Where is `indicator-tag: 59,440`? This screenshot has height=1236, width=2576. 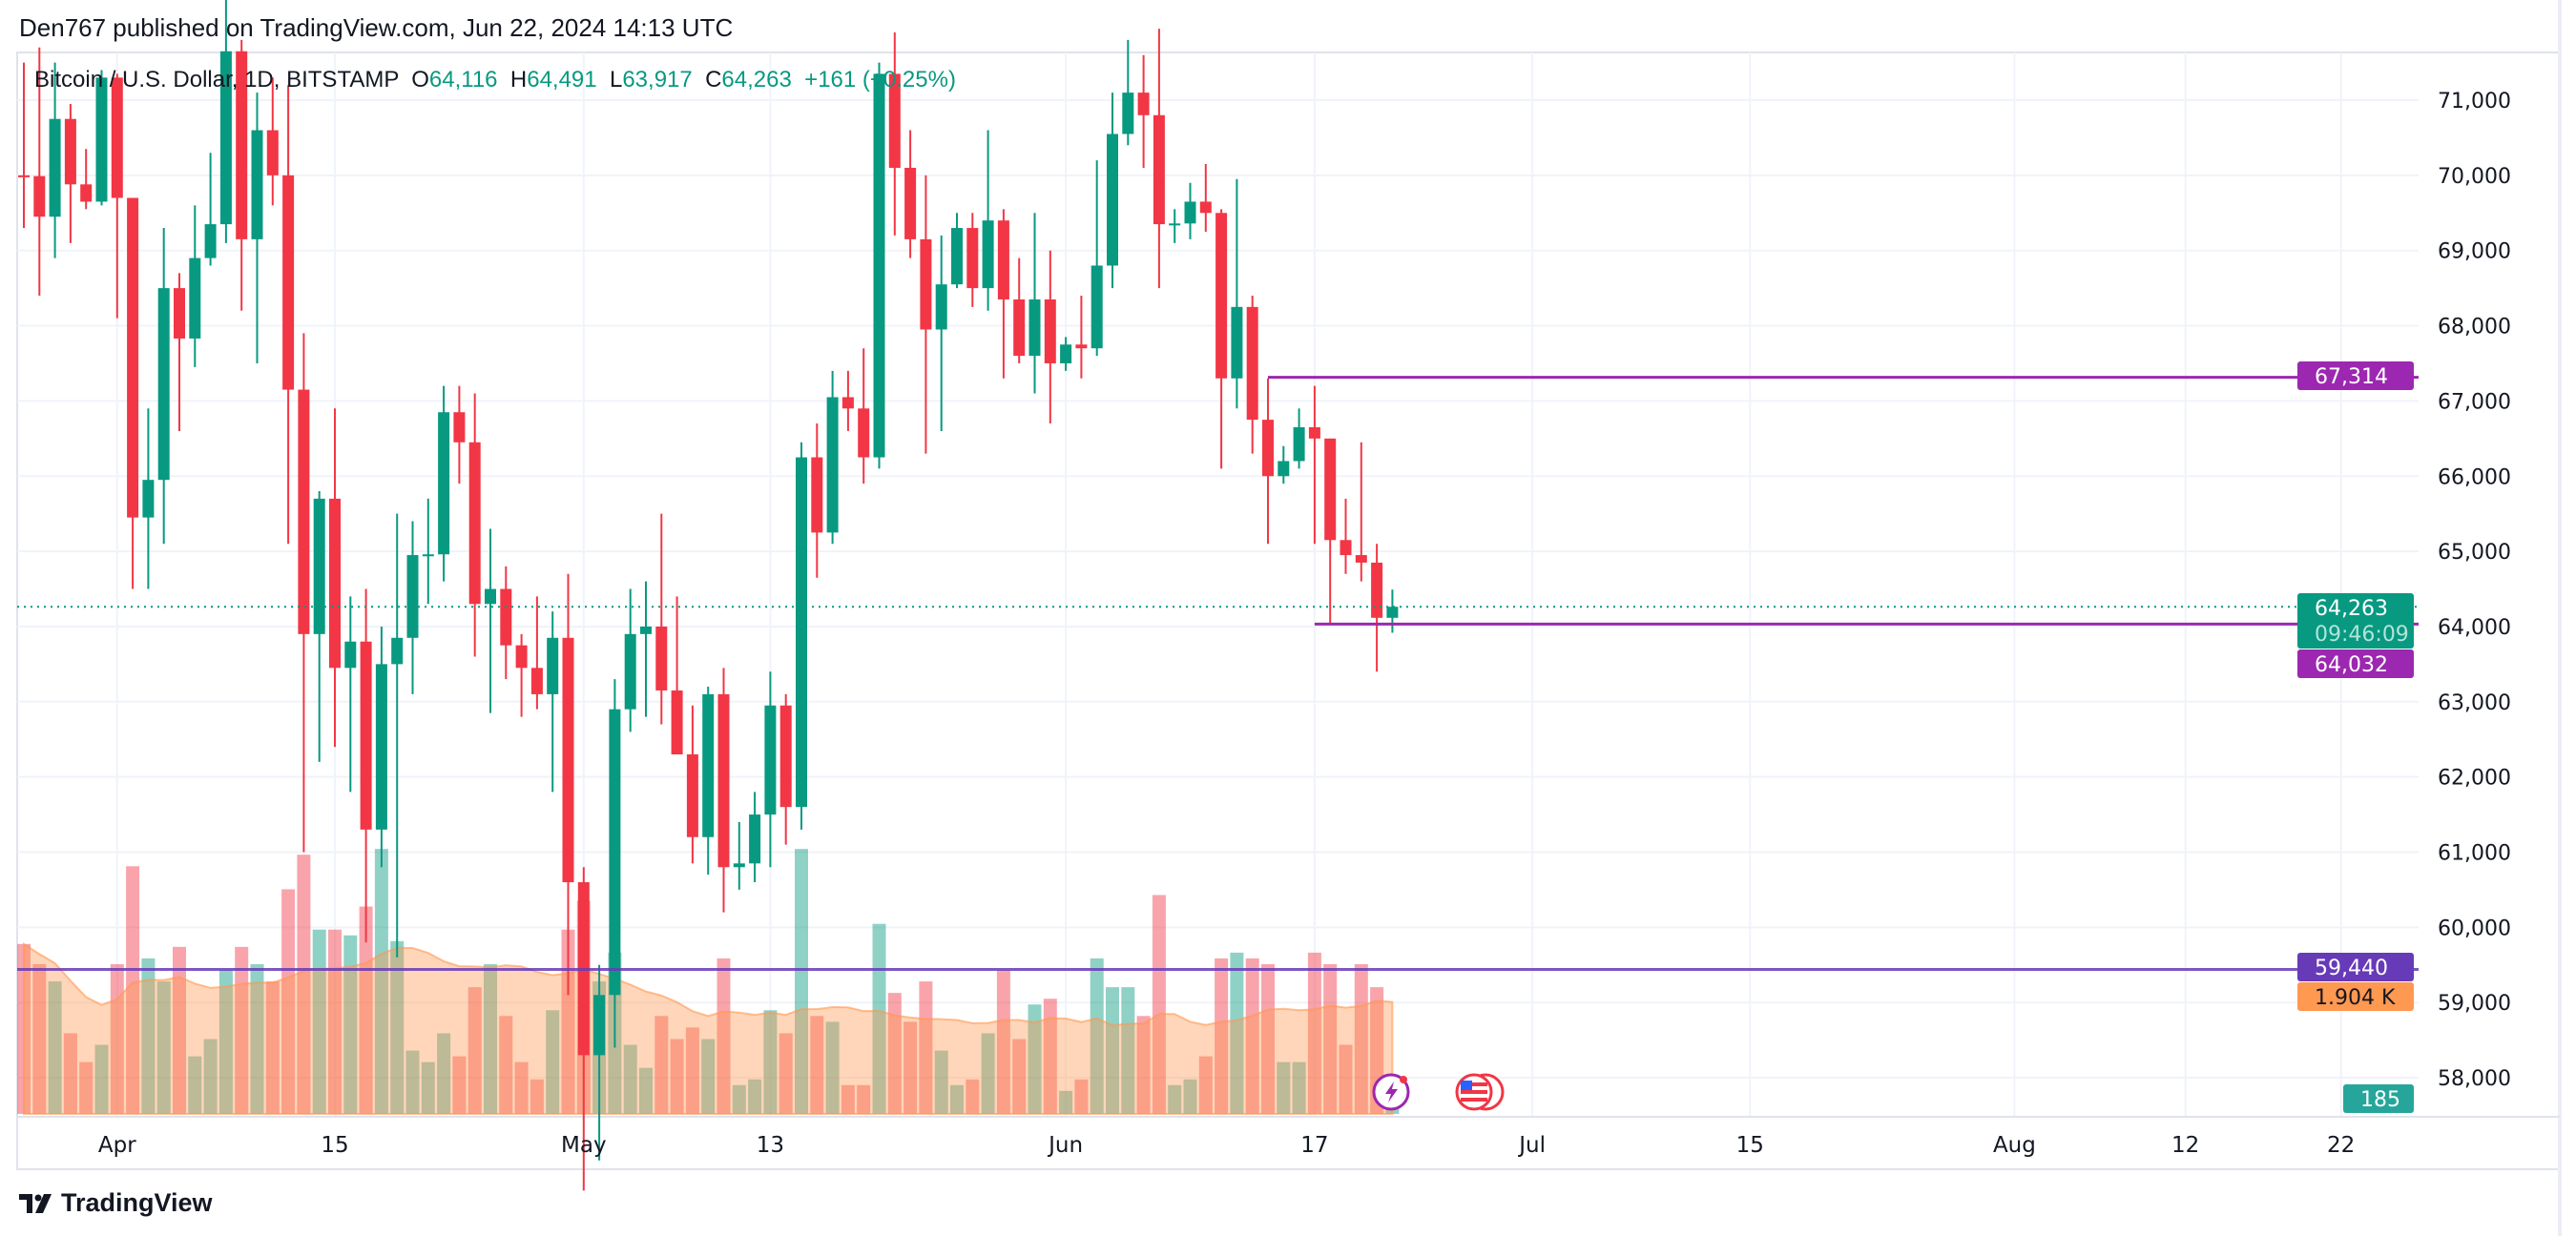 indicator-tag: 59,440 is located at coordinates (2355, 967).